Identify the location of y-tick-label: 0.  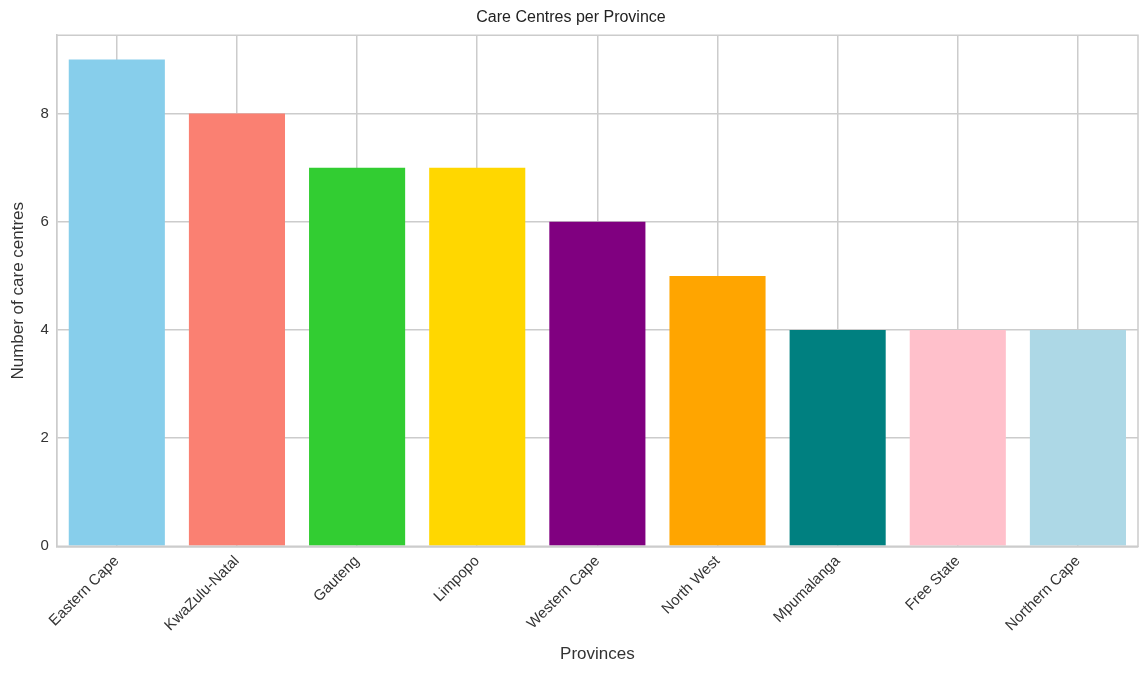
(44, 545).